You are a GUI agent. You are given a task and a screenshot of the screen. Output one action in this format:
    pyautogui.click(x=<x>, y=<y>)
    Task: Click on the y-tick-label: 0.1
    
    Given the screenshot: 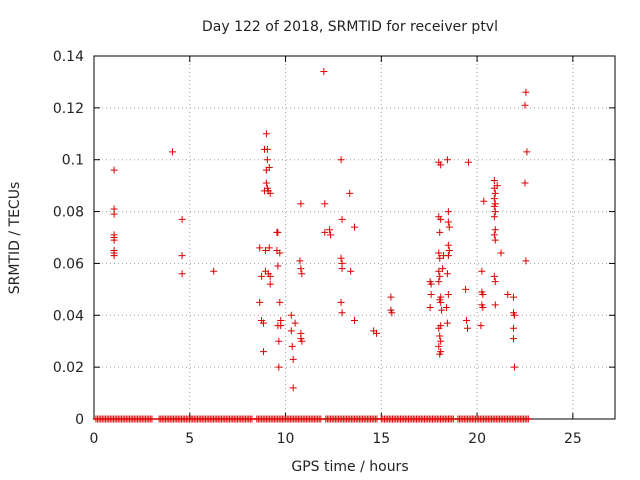 What is the action you would take?
    pyautogui.click(x=73, y=161)
    